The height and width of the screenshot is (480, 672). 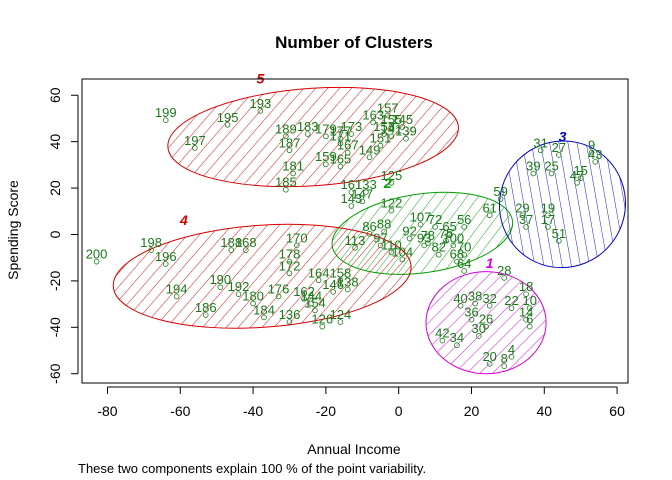 What do you see at coordinates (228, 117) in the screenshot?
I see `point-label: 195` at bounding box center [228, 117].